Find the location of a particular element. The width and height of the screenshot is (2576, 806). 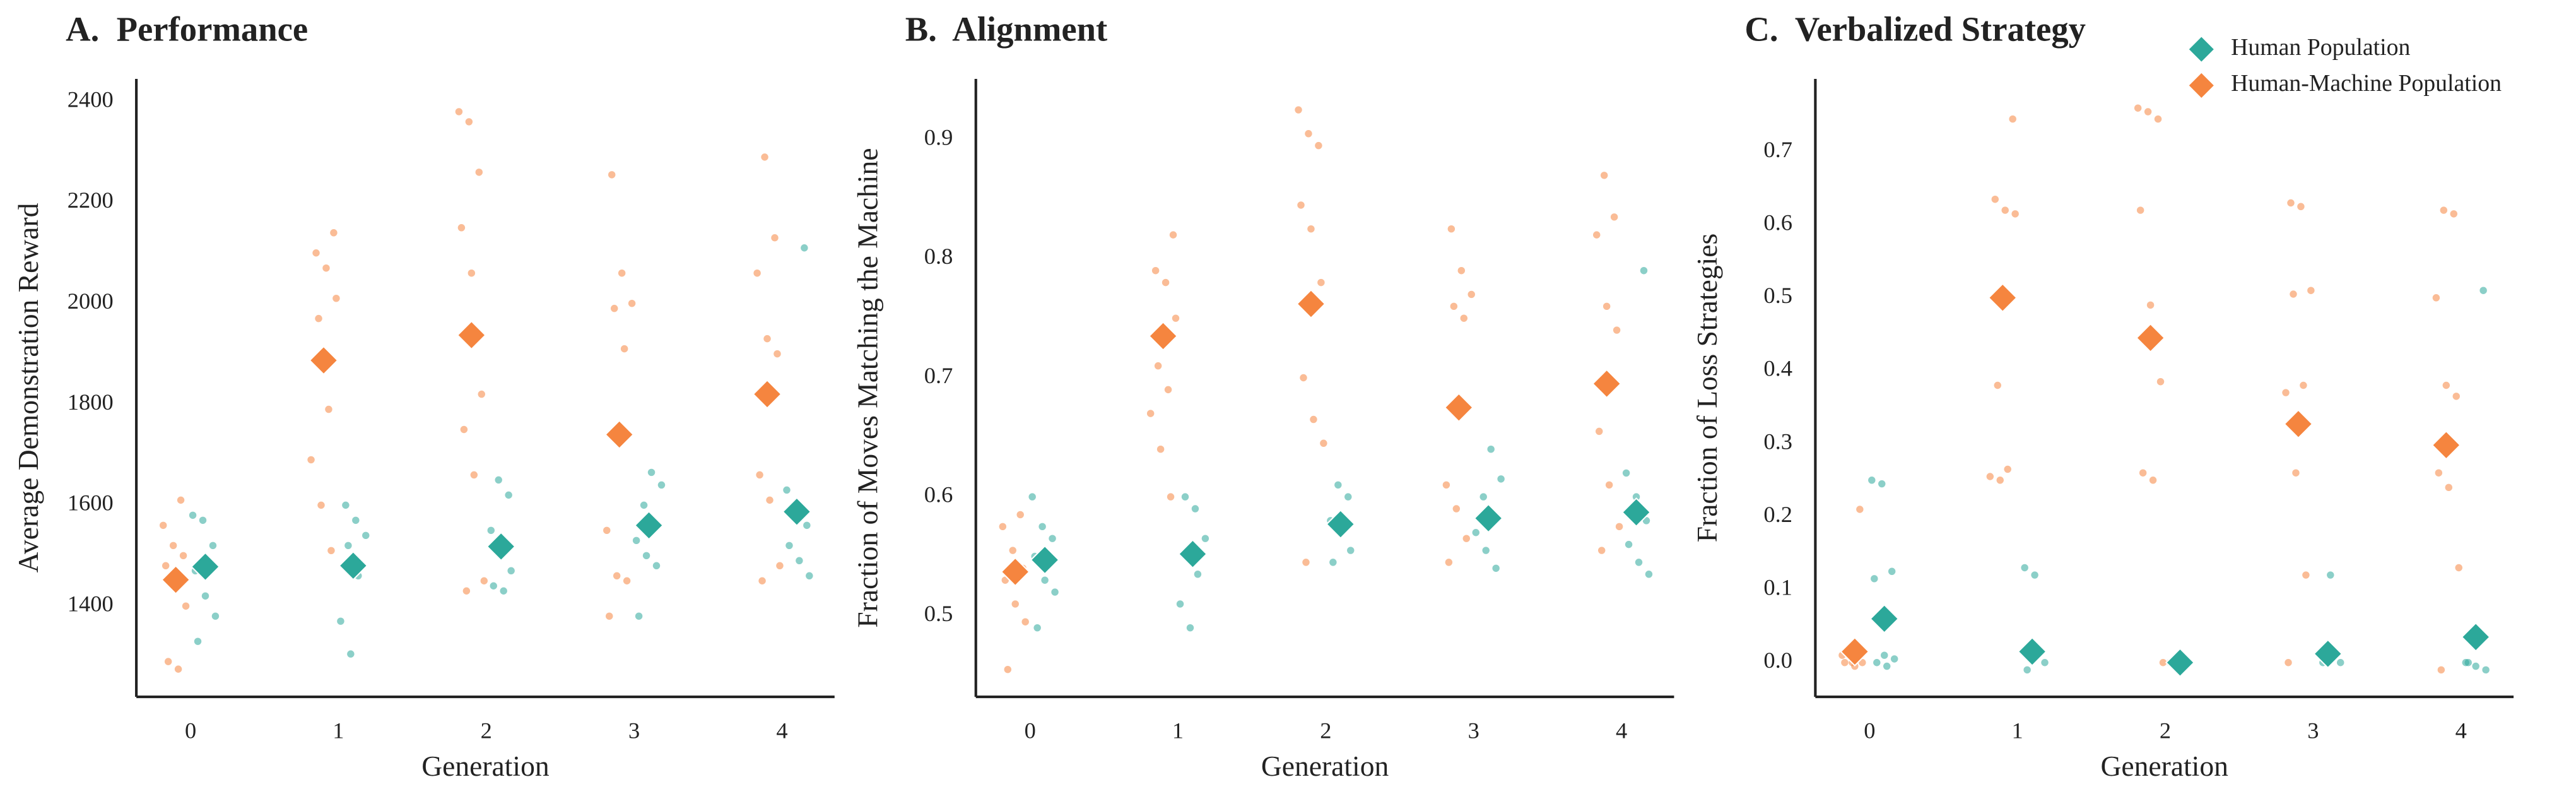

y-tick-label: 0.7 is located at coordinates (938, 375).